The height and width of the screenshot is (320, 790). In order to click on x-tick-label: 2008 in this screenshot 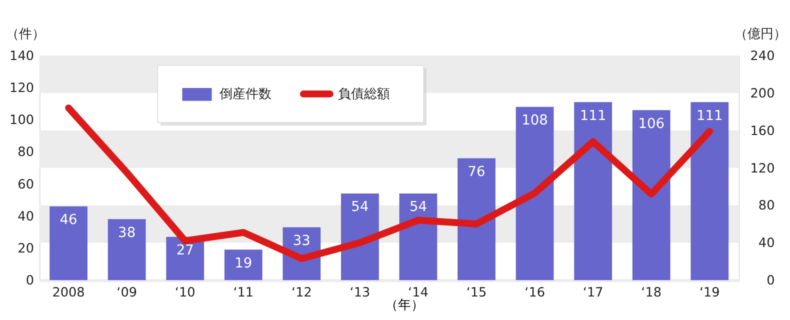, I will do `click(68, 292)`.